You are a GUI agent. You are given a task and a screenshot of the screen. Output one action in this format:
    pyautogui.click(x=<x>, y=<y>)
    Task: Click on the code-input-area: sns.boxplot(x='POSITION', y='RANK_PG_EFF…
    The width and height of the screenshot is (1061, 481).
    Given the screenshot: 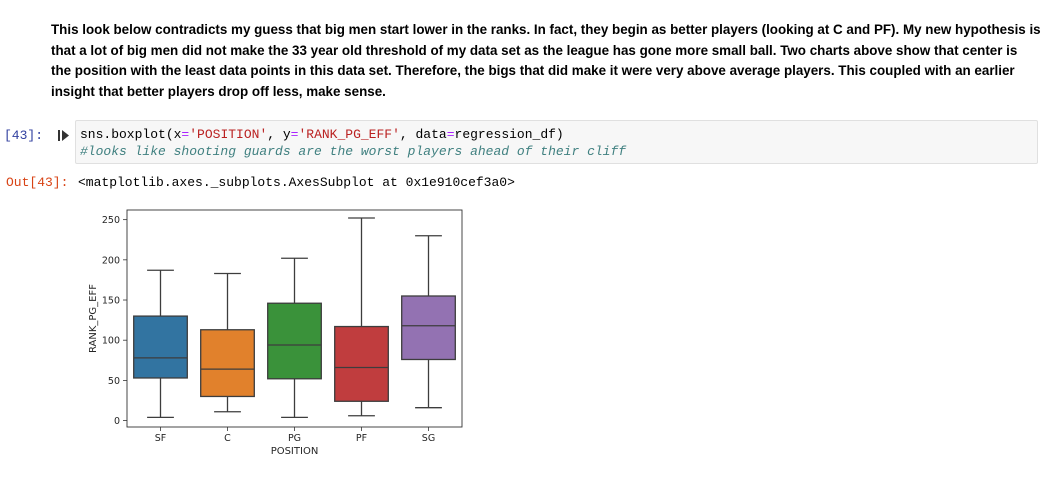 What is the action you would take?
    pyautogui.click(x=556, y=142)
    